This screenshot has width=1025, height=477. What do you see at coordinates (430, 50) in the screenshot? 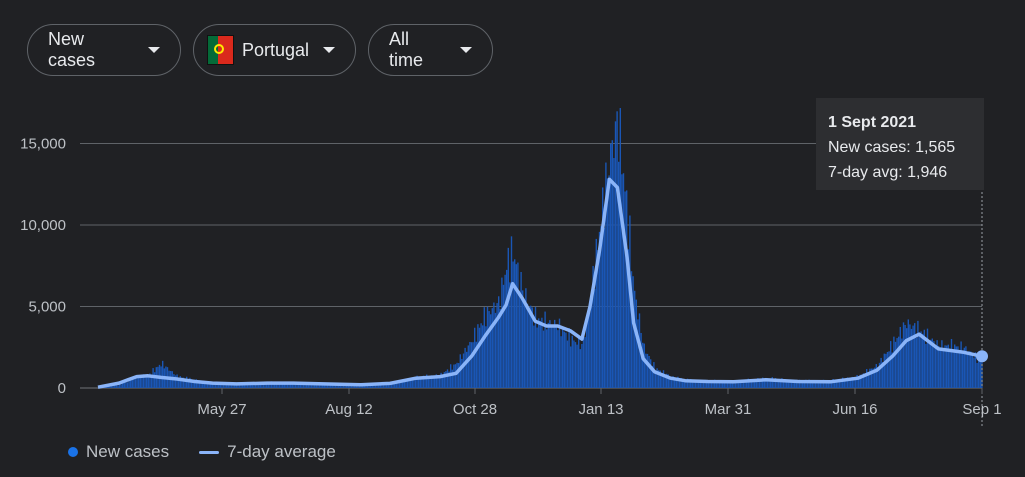
I see `range-dropdown: All time` at bounding box center [430, 50].